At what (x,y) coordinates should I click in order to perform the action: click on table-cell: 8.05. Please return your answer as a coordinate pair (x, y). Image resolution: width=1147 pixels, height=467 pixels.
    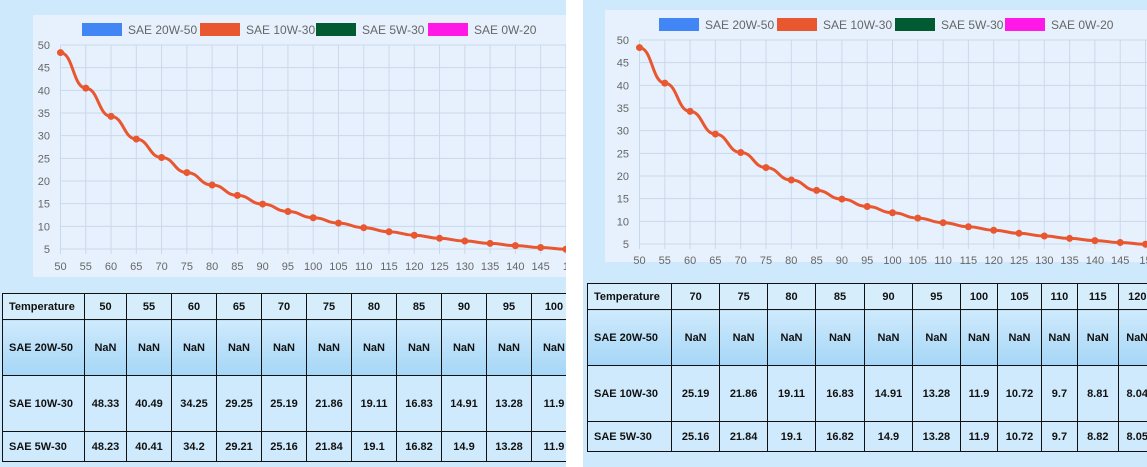
    Looking at the image, I should click on (1132, 436).